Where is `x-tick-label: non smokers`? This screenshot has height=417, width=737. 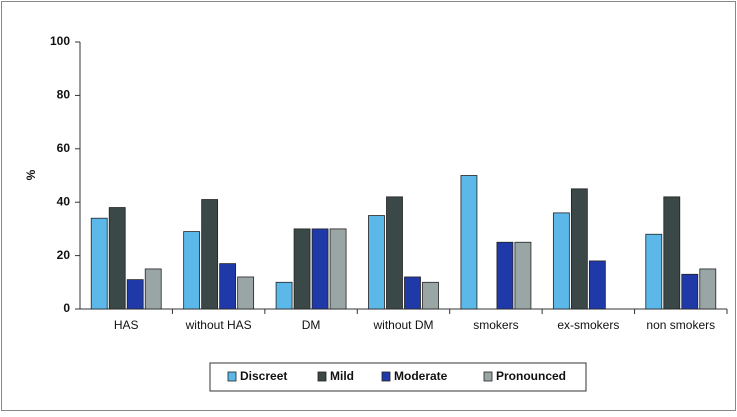 x-tick-label: non smokers is located at coordinates (680, 325).